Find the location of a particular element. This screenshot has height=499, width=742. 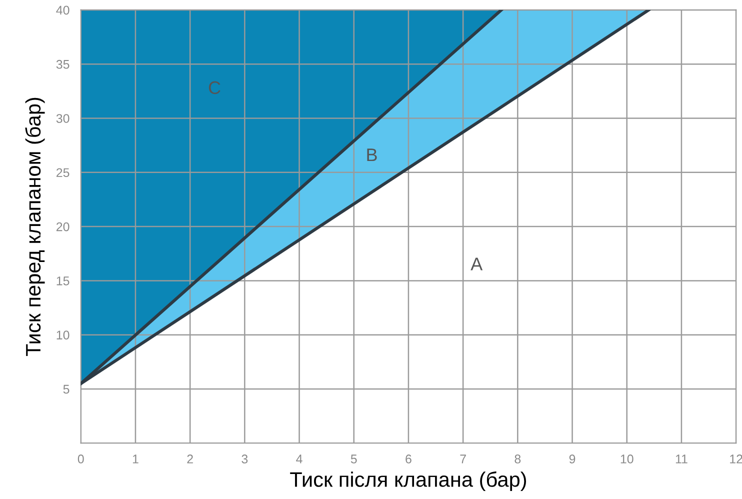

y-axis-title: Тиск перед клапаном (бар) is located at coordinates (35, 227).